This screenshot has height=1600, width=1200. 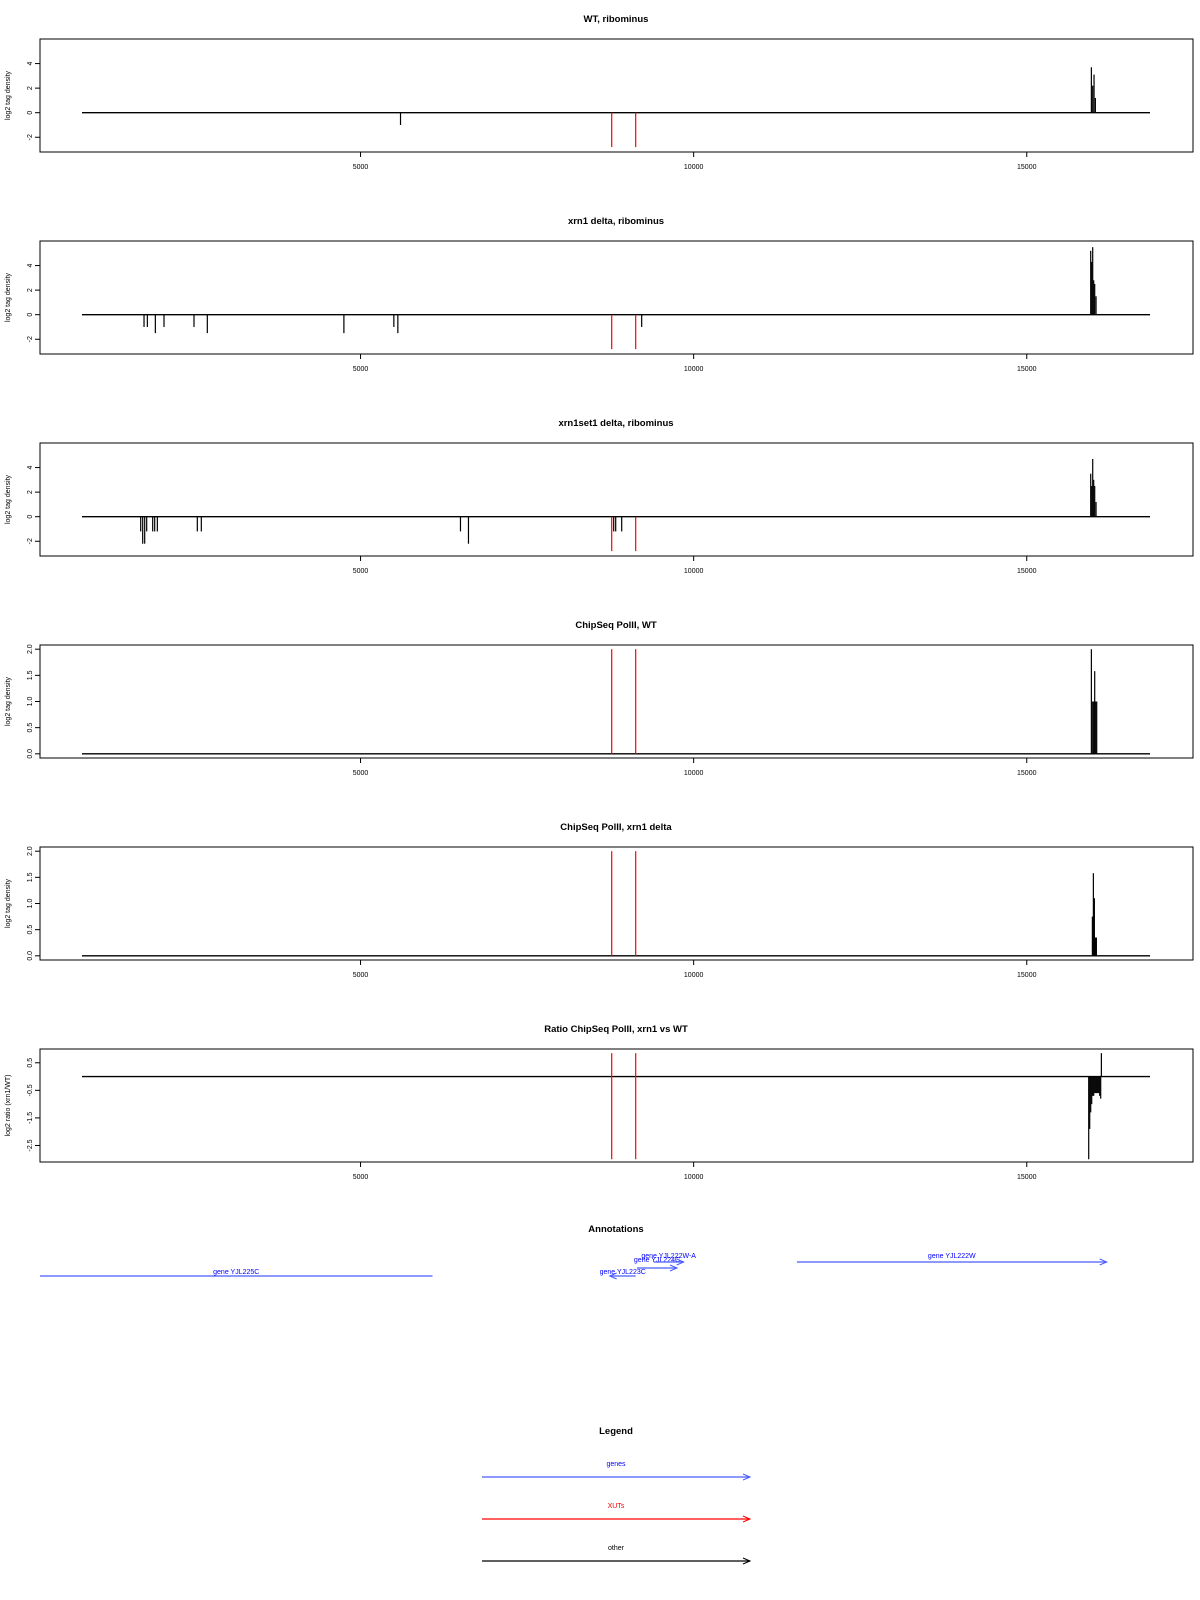 What do you see at coordinates (236, 1272) in the screenshot?
I see `gene-label: gene YJL225C` at bounding box center [236, 1272].